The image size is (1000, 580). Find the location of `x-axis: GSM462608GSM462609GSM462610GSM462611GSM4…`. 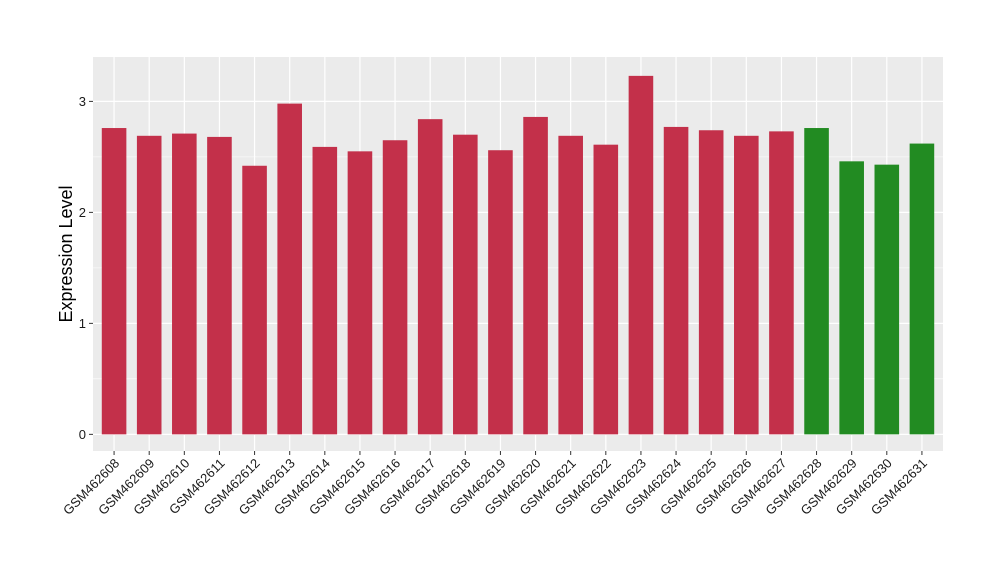

x-axis: GSM462608GSM462609GSM462610GSM462611GSM4… is located at coordinates (495, 484).